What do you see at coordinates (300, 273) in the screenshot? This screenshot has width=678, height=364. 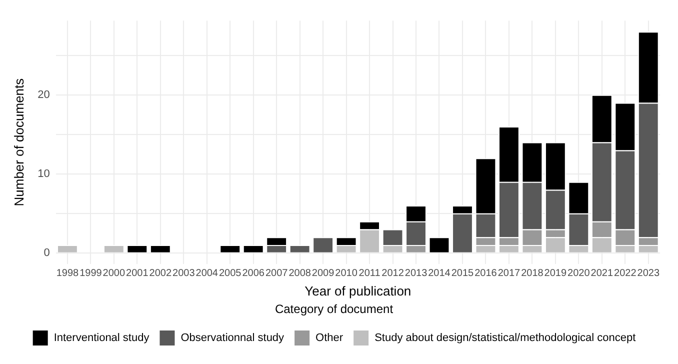 I see `x-tick-label: 2008` at bounding box center [300, 273].